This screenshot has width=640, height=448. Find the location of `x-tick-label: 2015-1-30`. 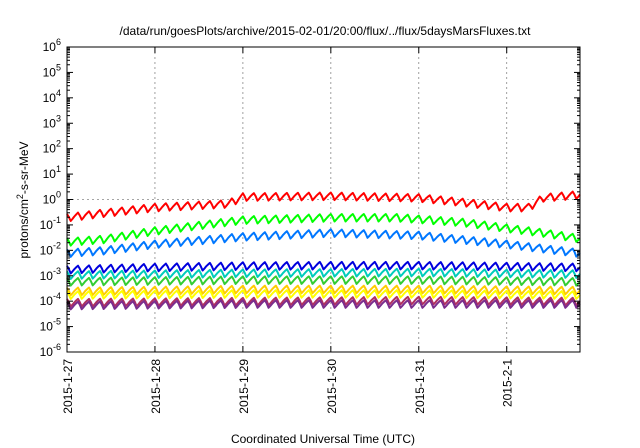

x-tick-label: 2015-1-30 is located at coordinates (332, 386).